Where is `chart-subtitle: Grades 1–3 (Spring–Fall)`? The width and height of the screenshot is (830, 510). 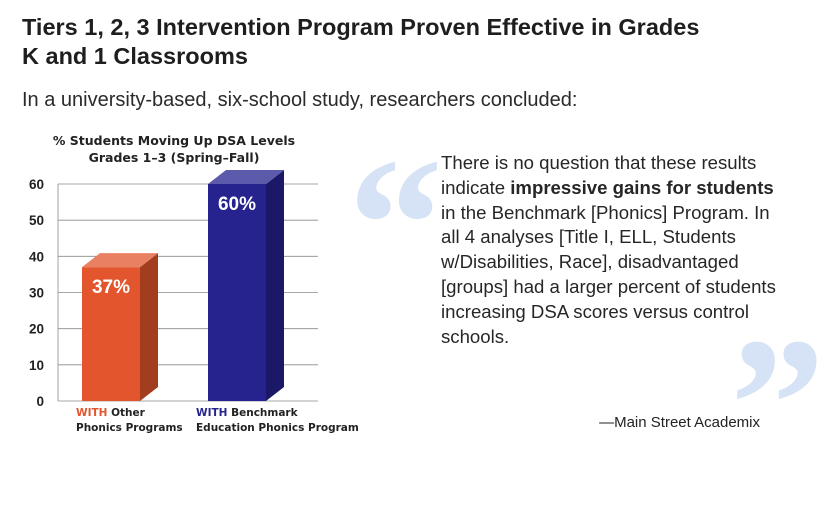
chart-subtitle: Grades 1–3 (Spring–Fall) is located at coordinates (174, 157).